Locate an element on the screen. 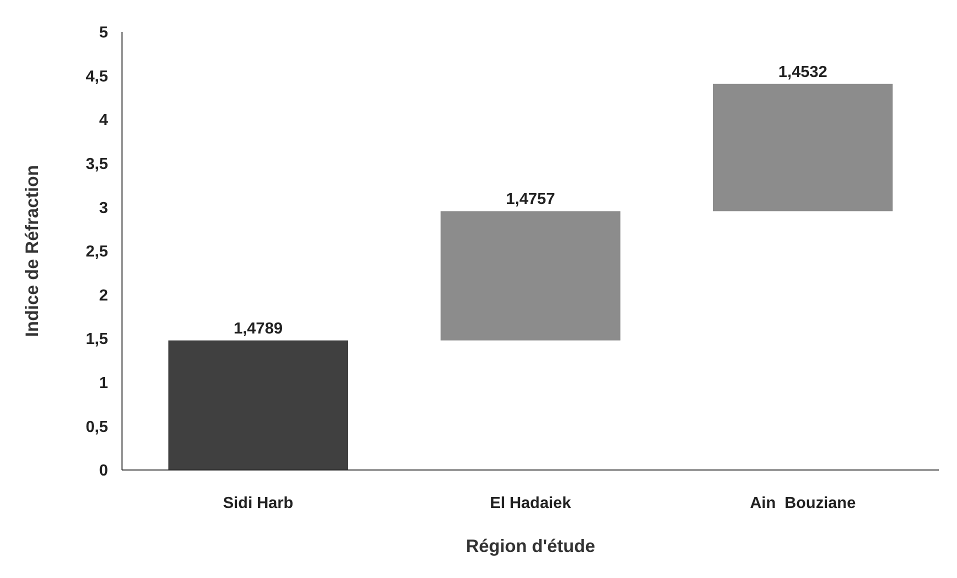  y-tick-label: 5 is located at coordinates (103, 33).